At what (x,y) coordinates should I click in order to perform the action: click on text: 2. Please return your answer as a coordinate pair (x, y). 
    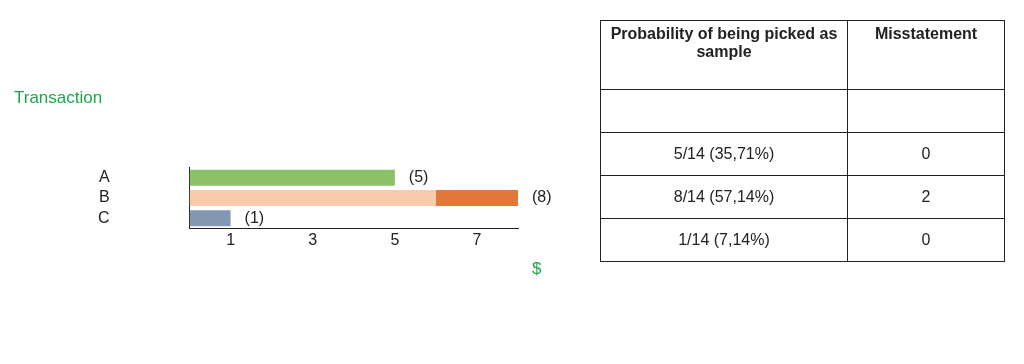
    Looking at the image, I should click on (926, 196).